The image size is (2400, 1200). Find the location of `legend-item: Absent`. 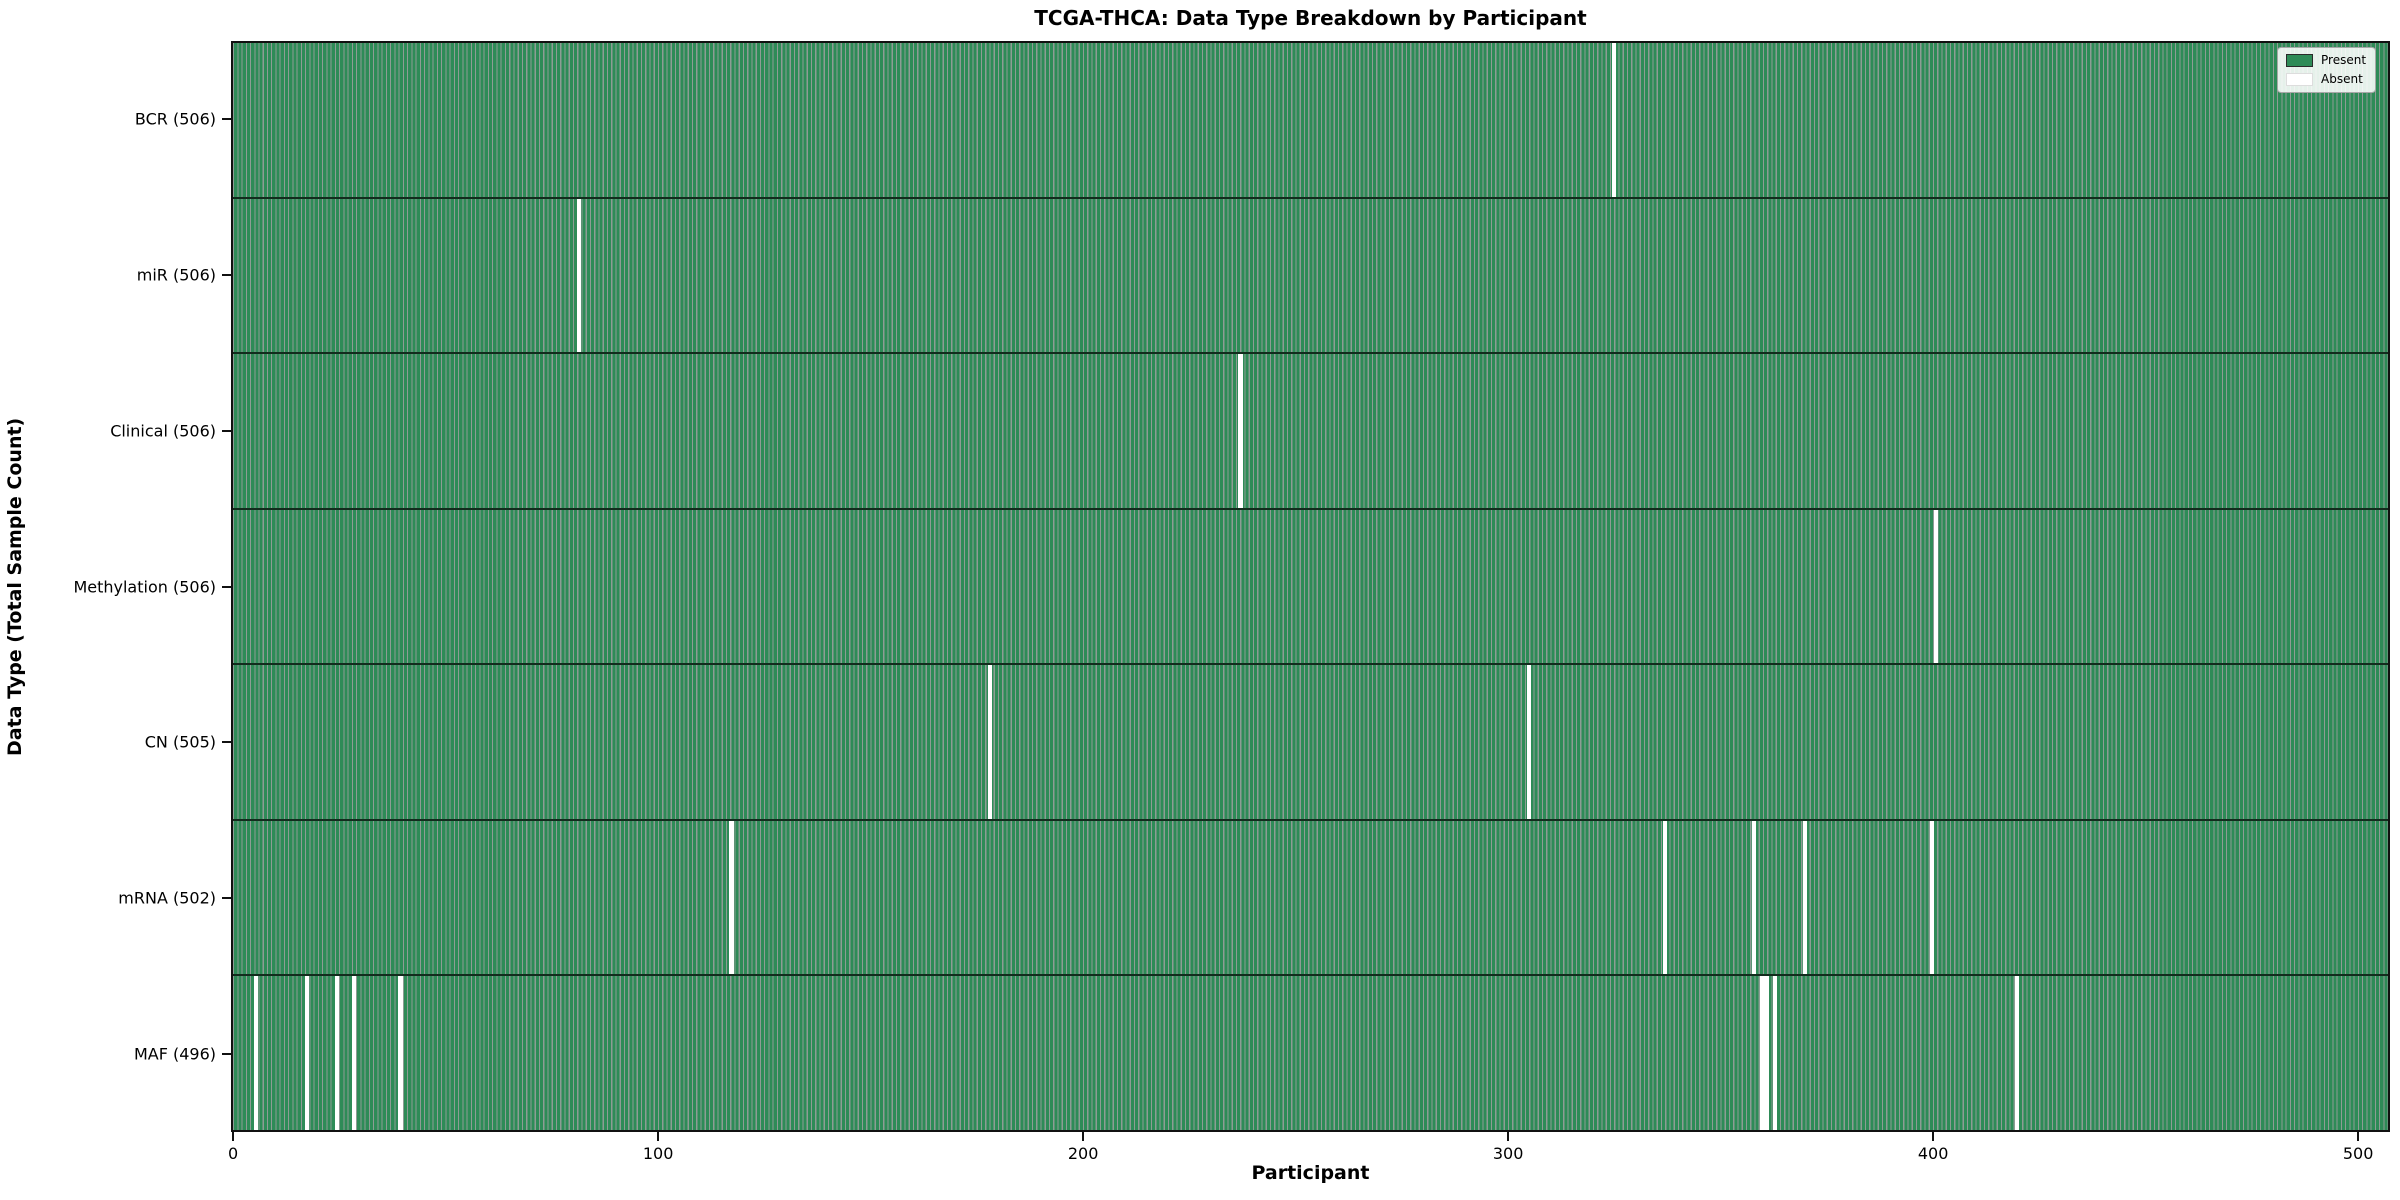

legend-item: Absent is located at coordinates (2326, 79).